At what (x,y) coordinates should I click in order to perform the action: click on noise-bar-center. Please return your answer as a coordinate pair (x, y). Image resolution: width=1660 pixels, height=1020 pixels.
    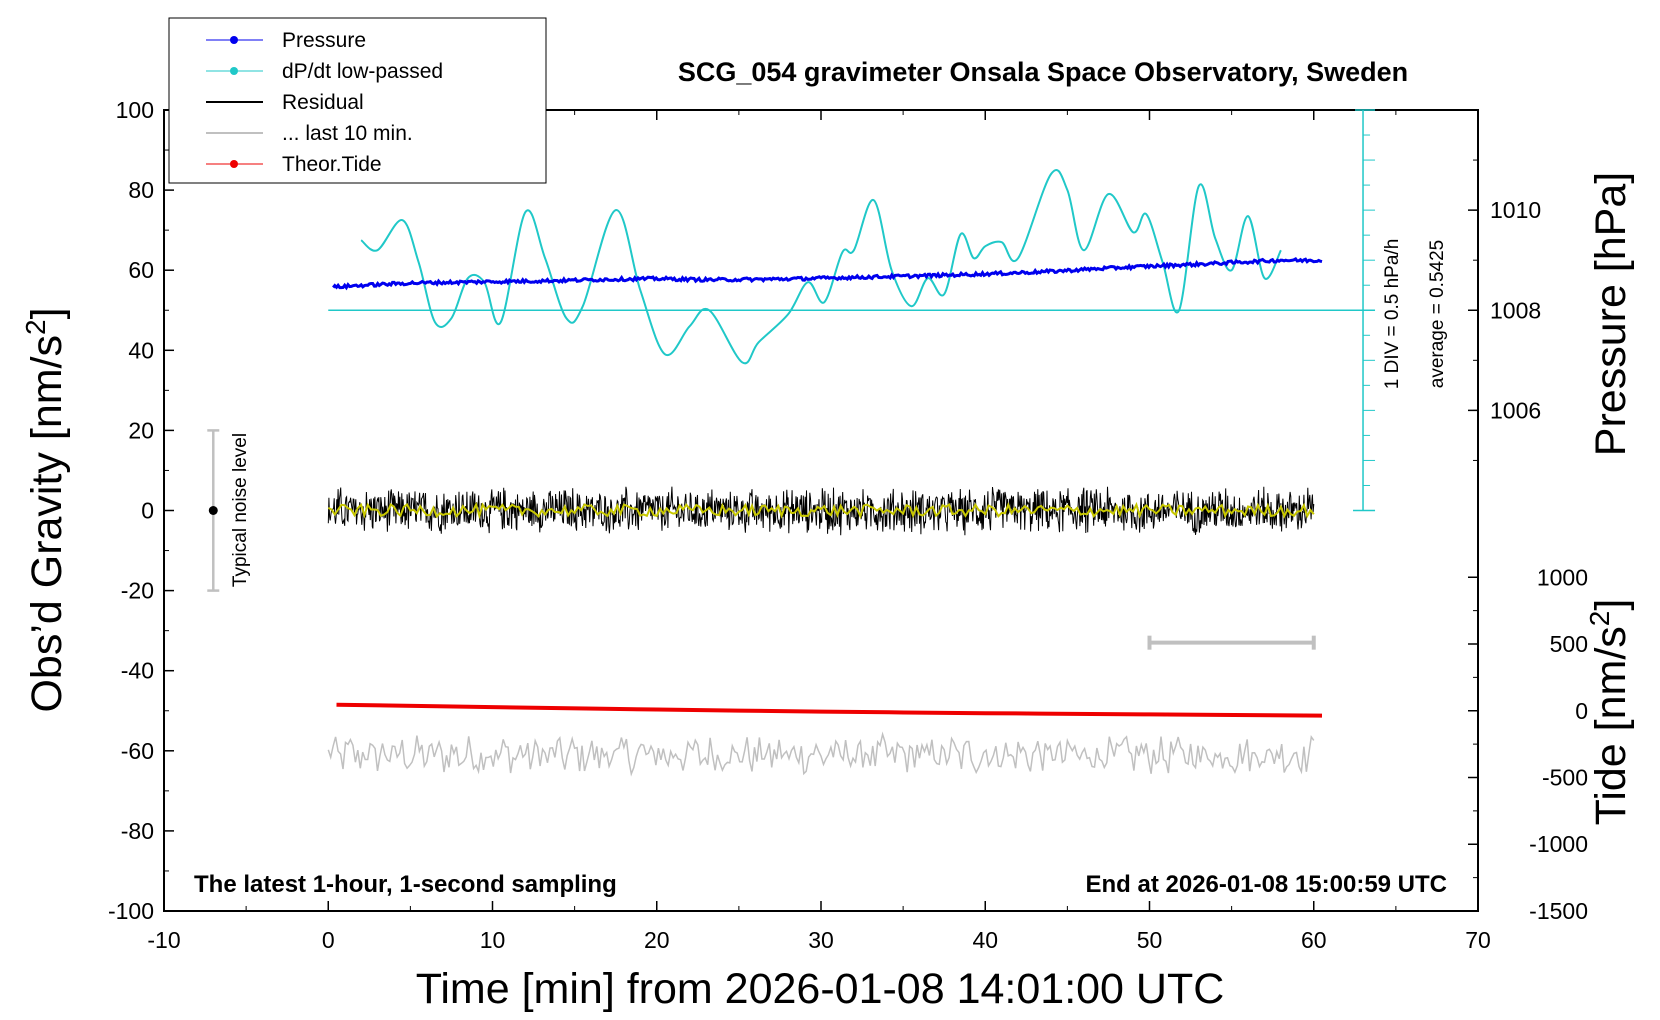
    Looking at the image, I should click on (213, 510).